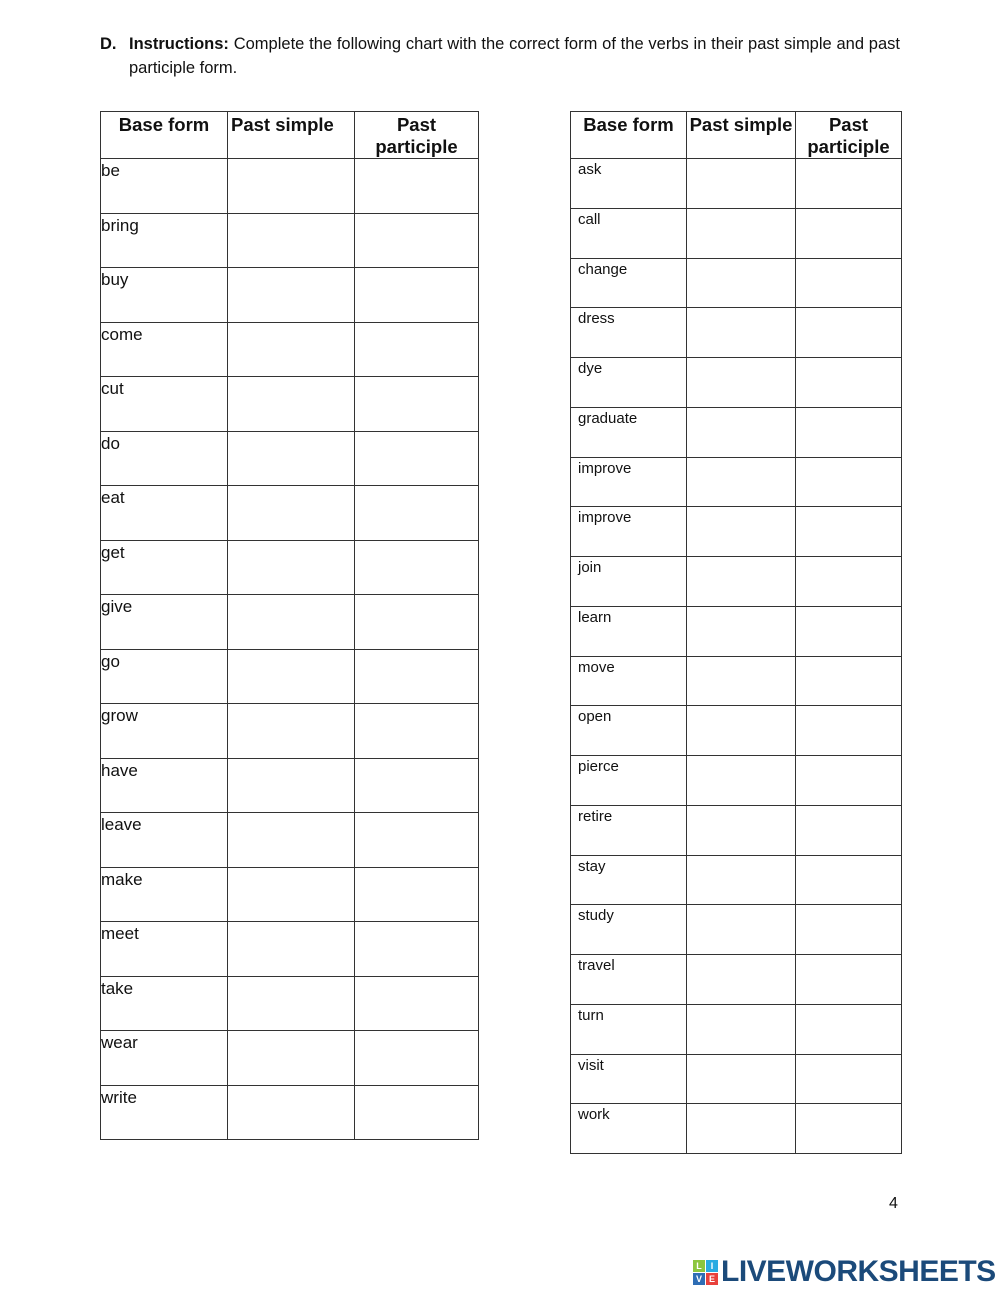 The width and height of the screenshot is (1000, 1294). I want to click on table-row: stay, so click(736, 880).